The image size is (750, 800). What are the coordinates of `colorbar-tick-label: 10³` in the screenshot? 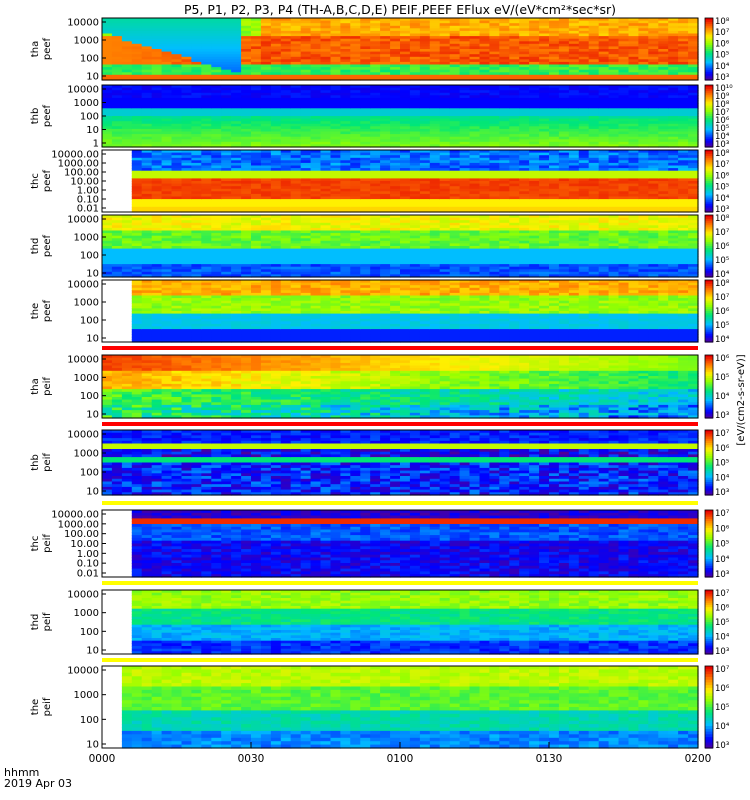 It's located at (722, 145).